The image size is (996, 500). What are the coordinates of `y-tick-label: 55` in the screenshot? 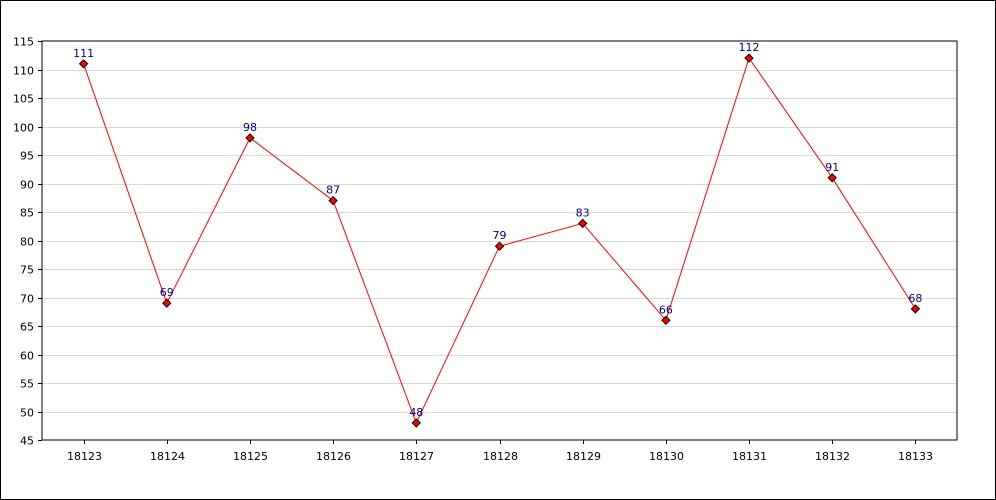 It's located at (27, 384).